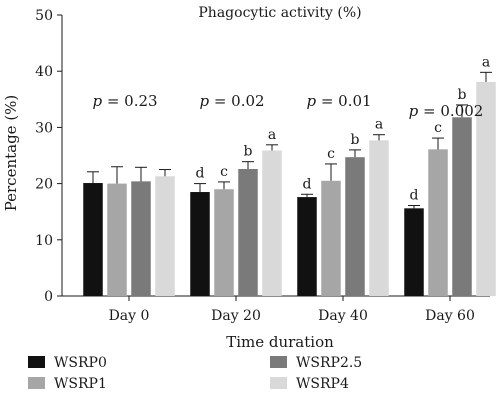 The image size is (500, 402). I want to click on y-tick-label: 30, so click(44, 128).